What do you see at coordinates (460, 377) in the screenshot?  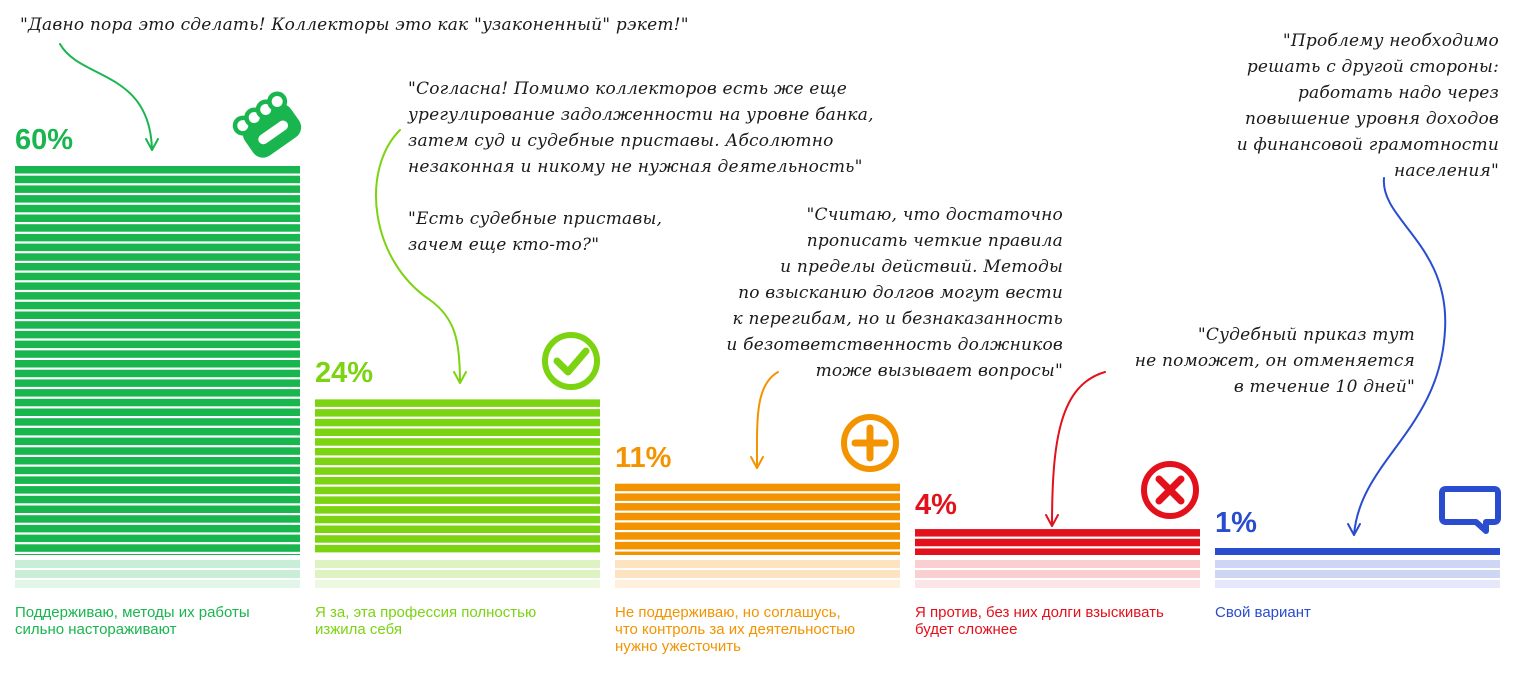 I see `arrow-quote-2-head` at bounding box center [460, 377].